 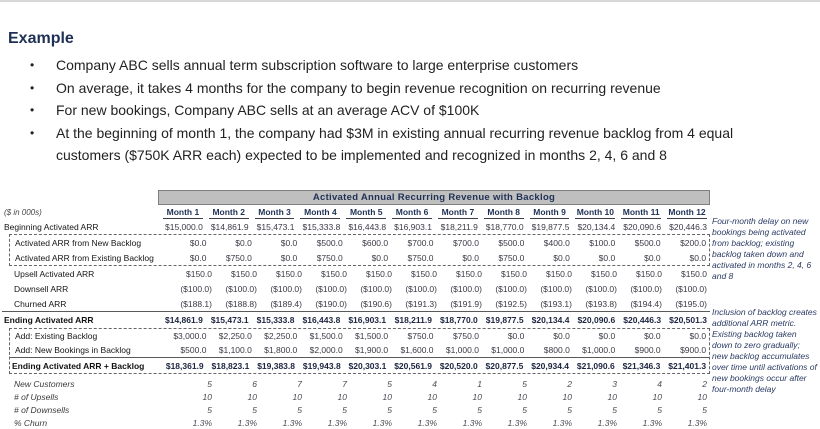 What do you see at coordinates (458, 365) in the screenshot?
I see `table-cell: $20,520.0` at bounding box center [458, 365].